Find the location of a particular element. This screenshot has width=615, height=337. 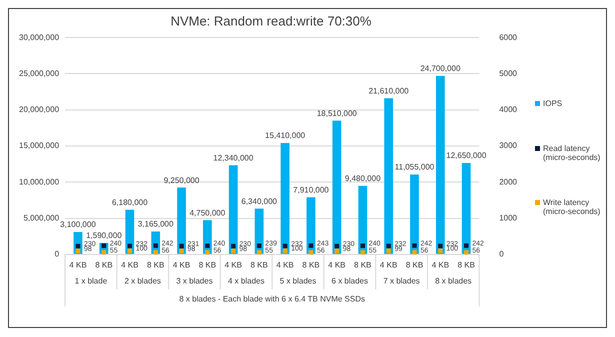

data-label: 18,510,000 is located at coordinates (337, 113).